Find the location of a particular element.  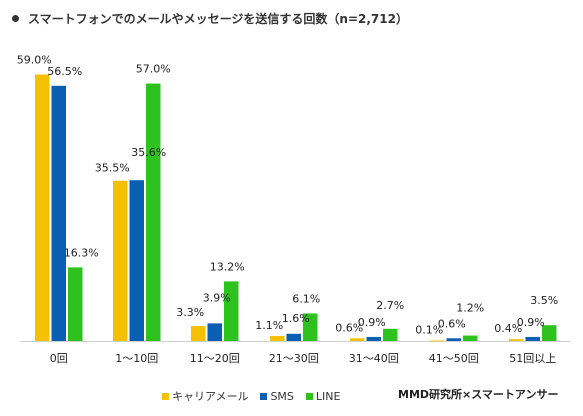

data-label: 57.0% is located at coordinates (153, 69).